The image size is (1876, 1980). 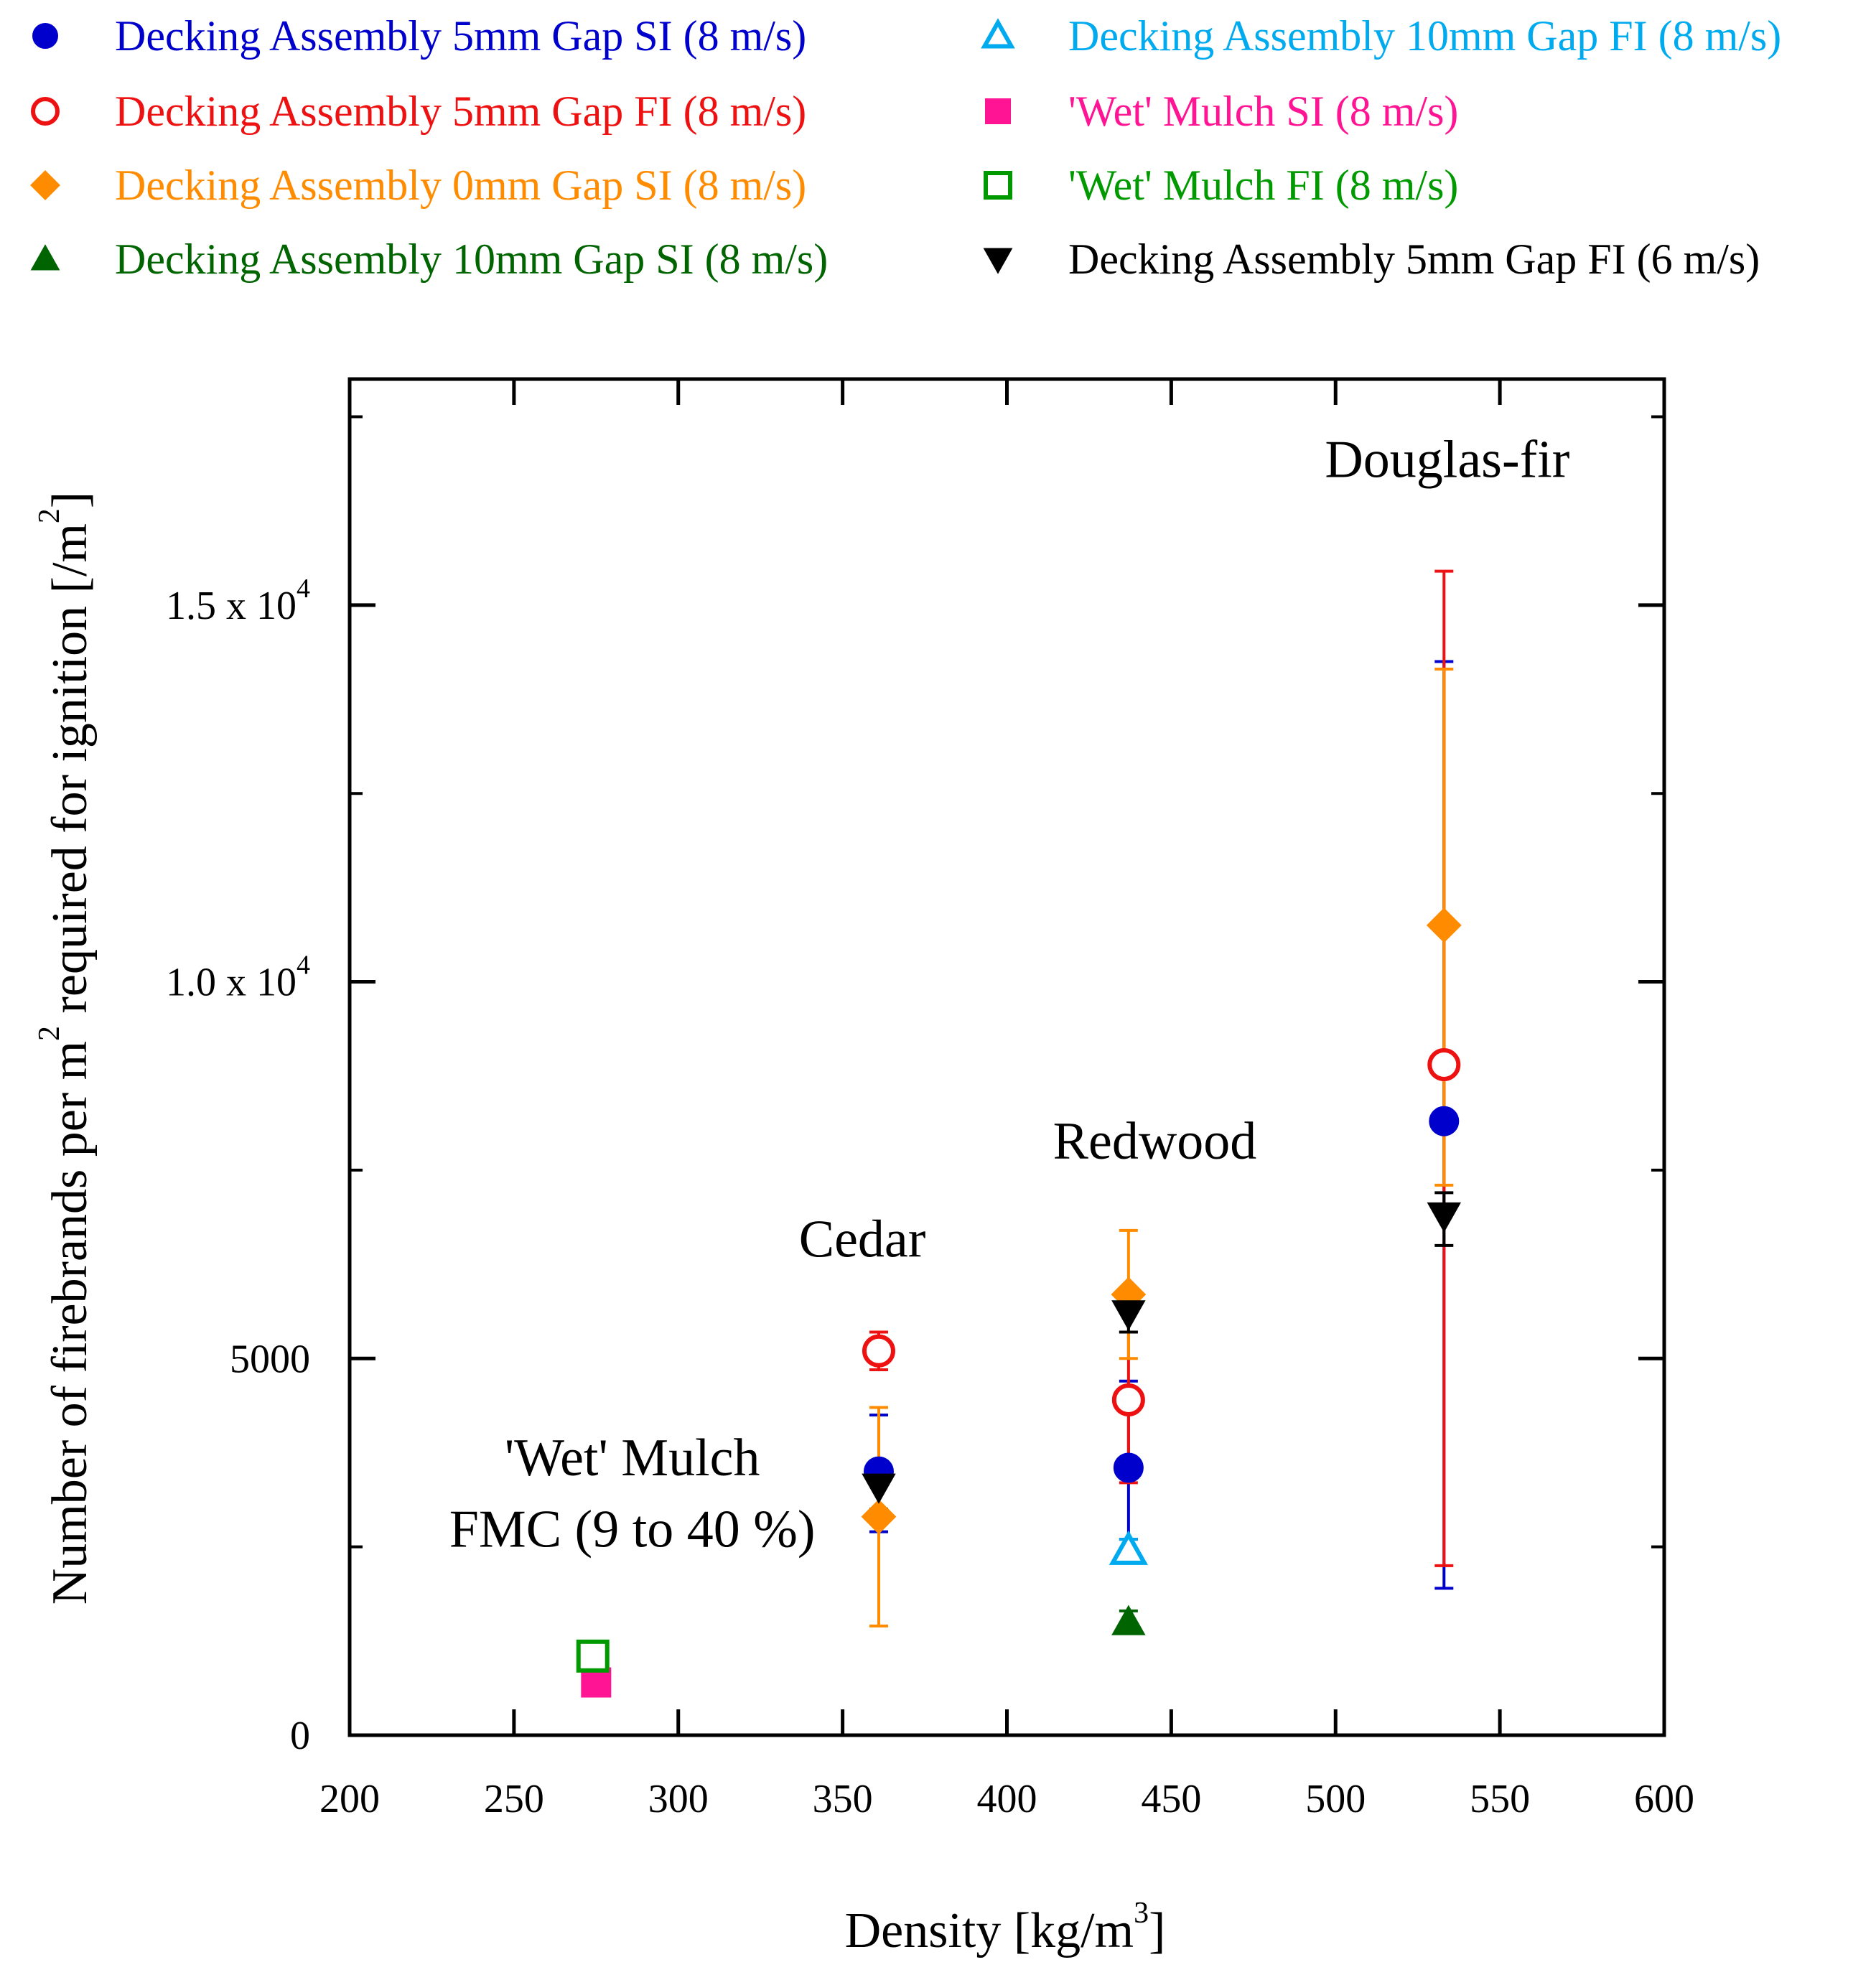 I want to click on legend-item: Decking Assembly 0mm Gap SI (8 m/s), so click(x=418, y=185).